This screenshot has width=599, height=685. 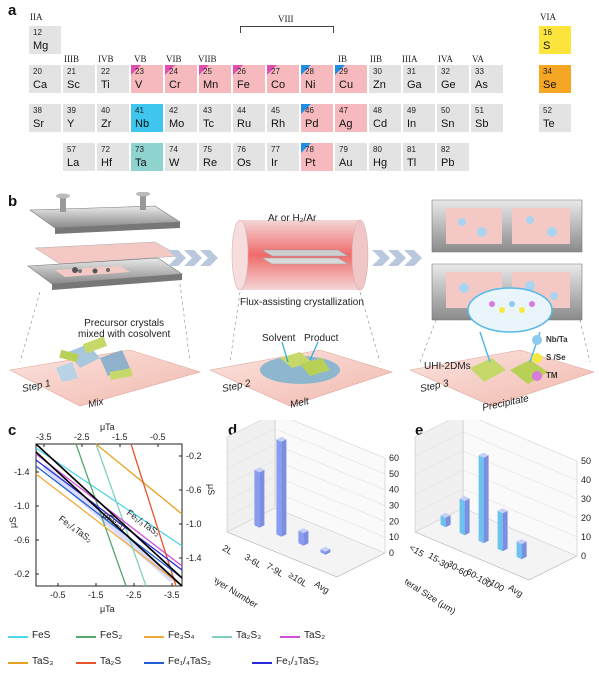 What do you see at coordinates (351, 157) in the screenshot?
I see `element-au: 79 Au` at bounding box center [351, 157].